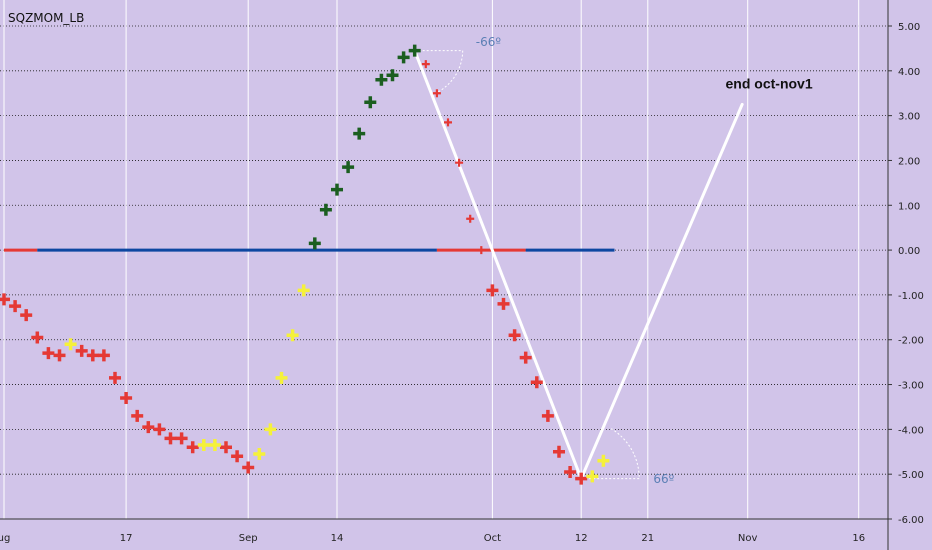  What do you see at coordinates (126, 538) in the screenshot?
I see `x-tick-label: 17` at bounding box center [126, 538].